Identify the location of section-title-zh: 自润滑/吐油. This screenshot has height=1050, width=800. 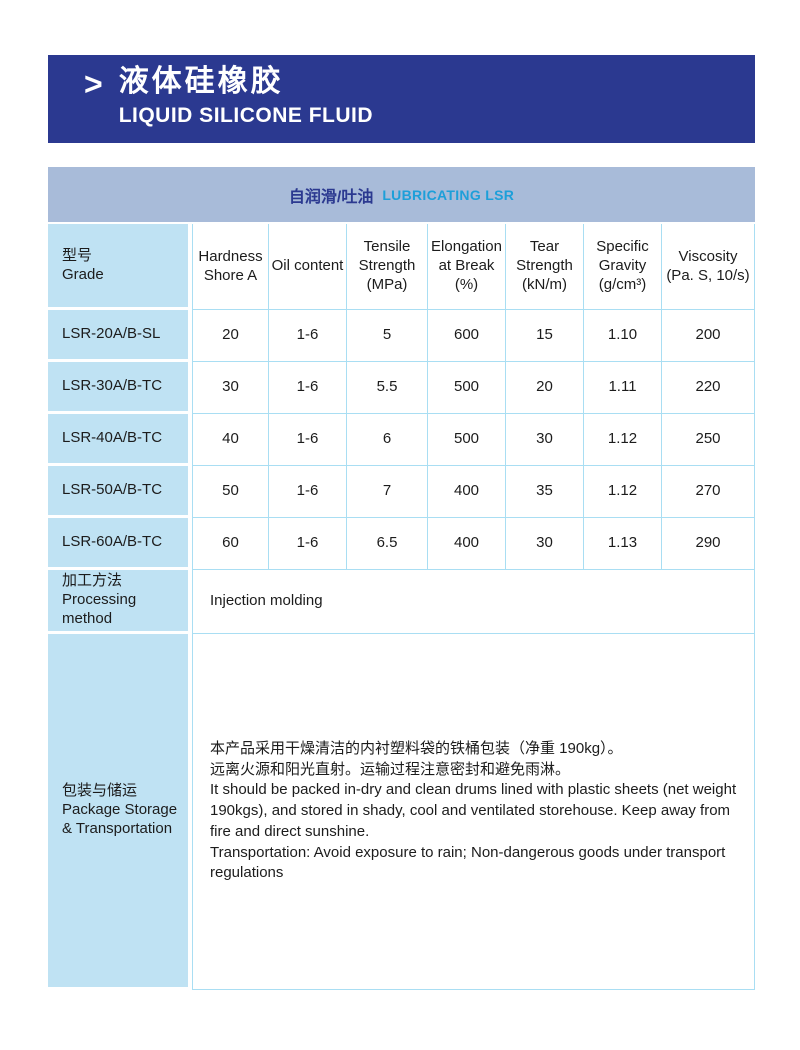
(331, 197).